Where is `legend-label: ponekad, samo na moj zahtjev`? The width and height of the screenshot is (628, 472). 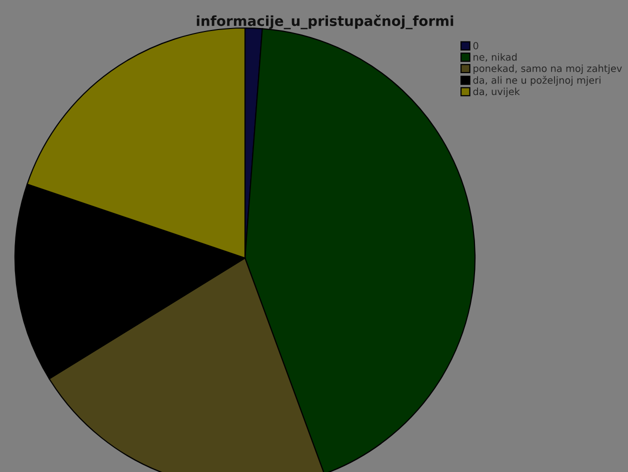 legend-label: ponekad, samo na moj zahtjev is located at coordinates (548, 69).